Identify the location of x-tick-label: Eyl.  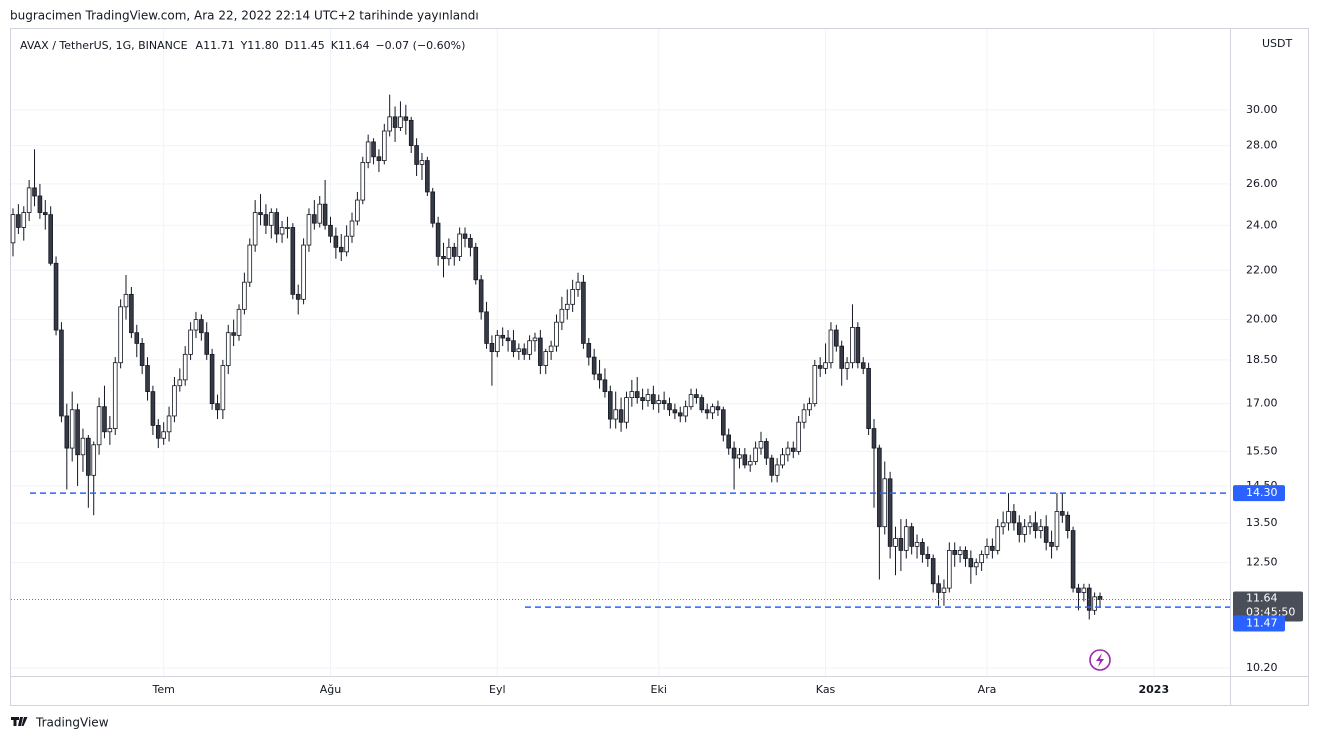
(497, 689).